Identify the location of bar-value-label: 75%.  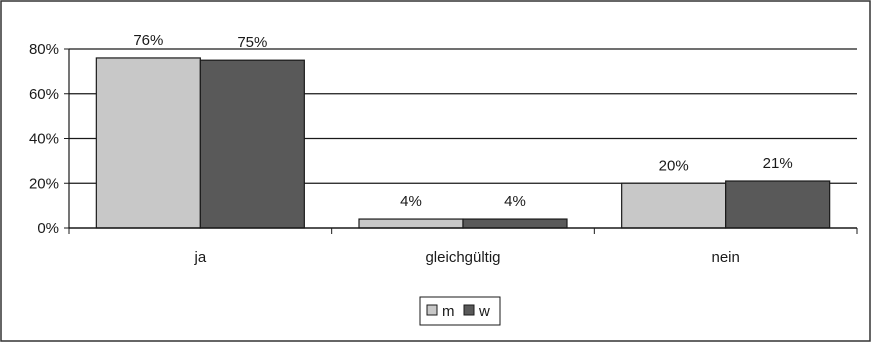
(252, 42).